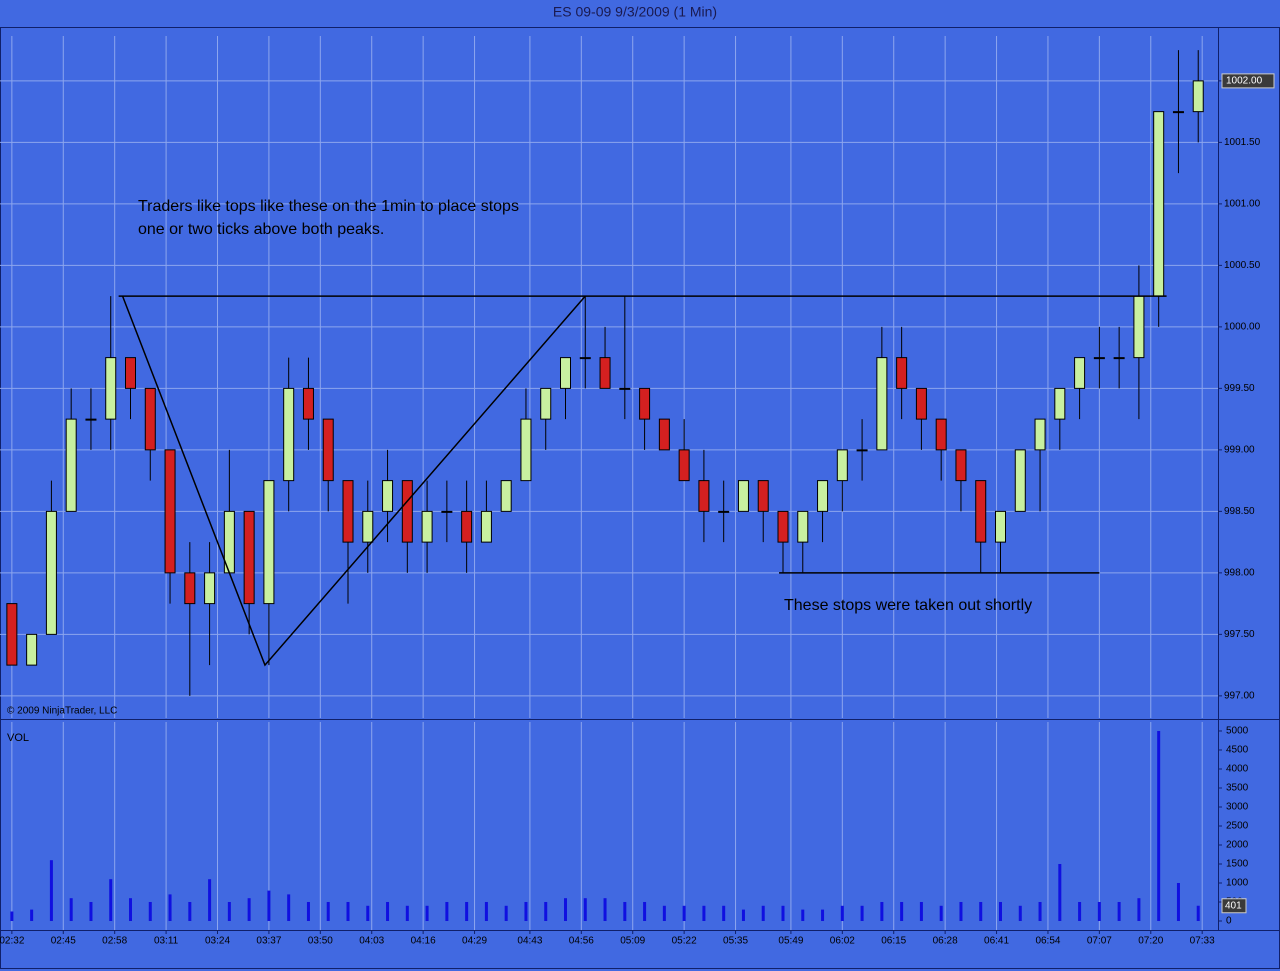 This screenshot has width=1280, height=971. What do you see at coordinates (529, 941) in the screenshot?
I see `x-tick-label: 04:43` at bounding box center [529, 941].